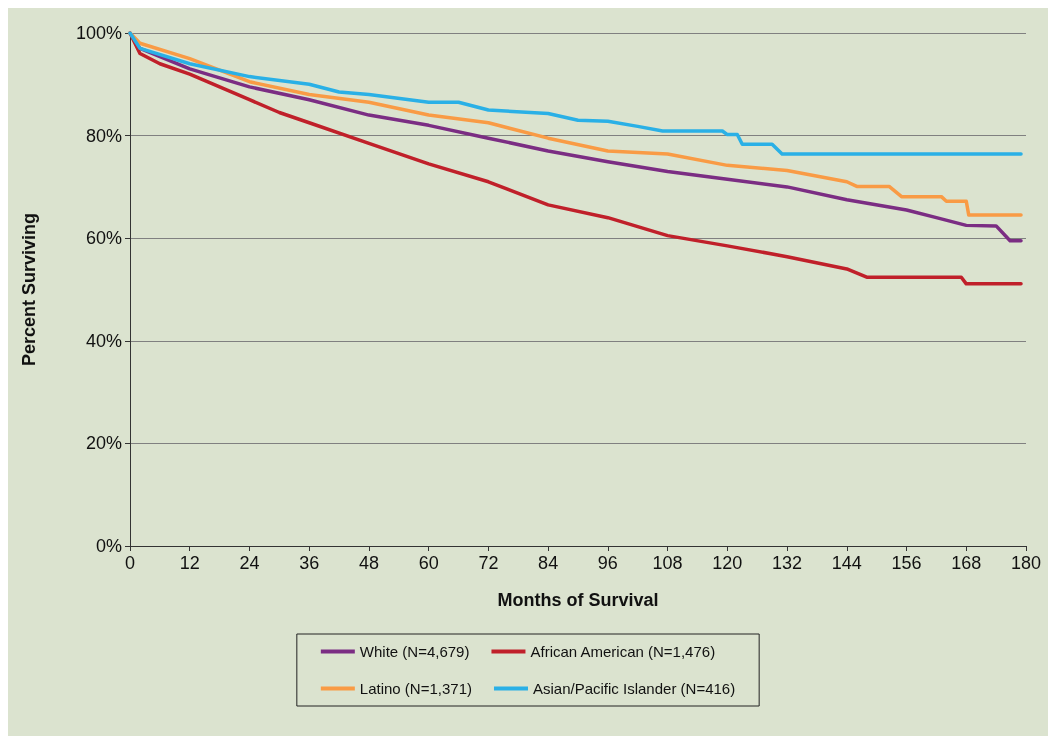 This screenshot has width=1056, height=744. I want to click on legend-label: White (N=4,679), so click(414, 651).